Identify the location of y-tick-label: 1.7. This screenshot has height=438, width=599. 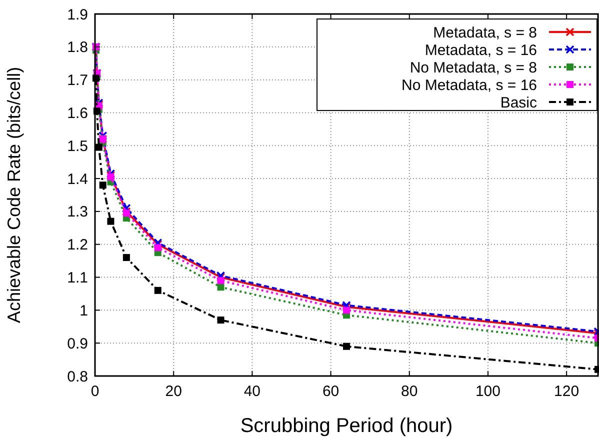
(77, 81).